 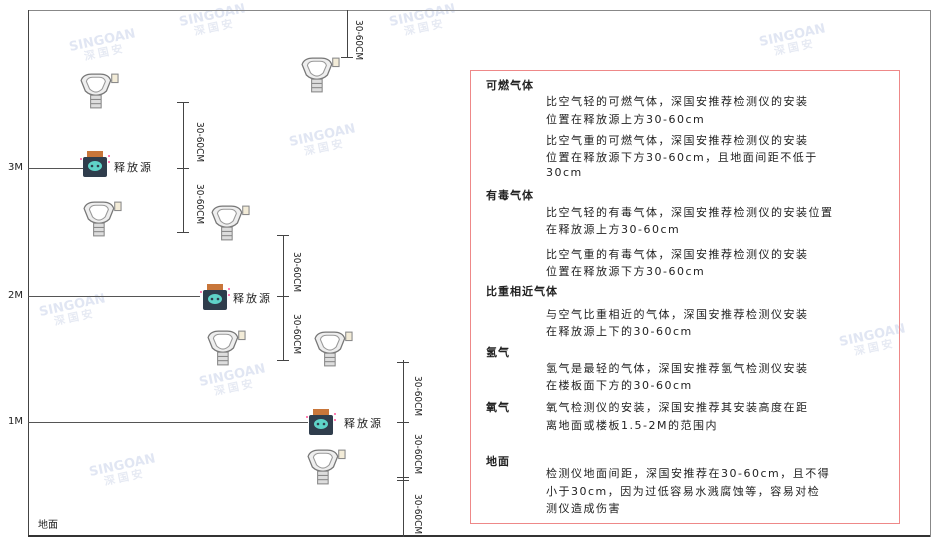 I want to click on note-line: 氧气检测仪的安装，深国安推荐其安装高度在距, so click(x=677, y=407).